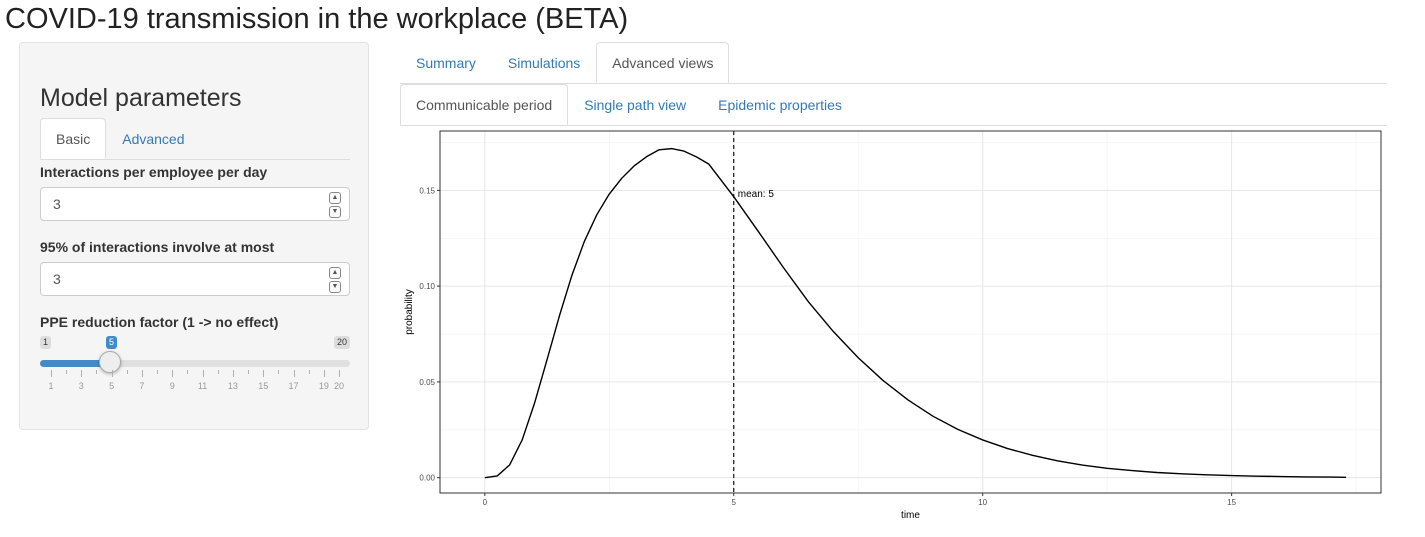 The height and width of the screenshot is (537, 1425). What do you see at coordinates (335, 280) in the screenshot?
I see `group-size-spinner: ▲ ▼` at bounding box center [335, 280].